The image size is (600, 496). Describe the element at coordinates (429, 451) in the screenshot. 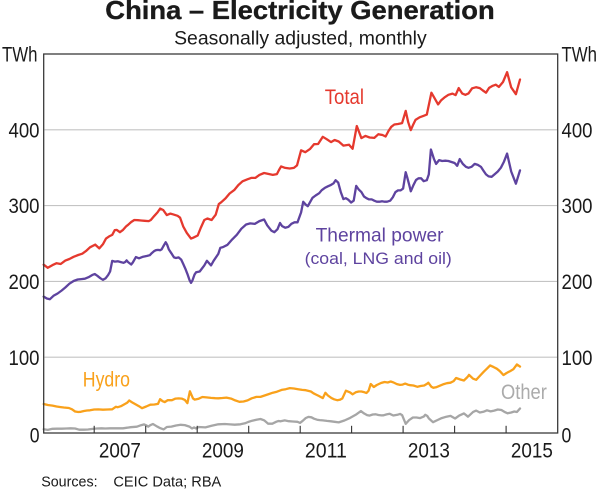

I see `svg-text: 2013` at that location.